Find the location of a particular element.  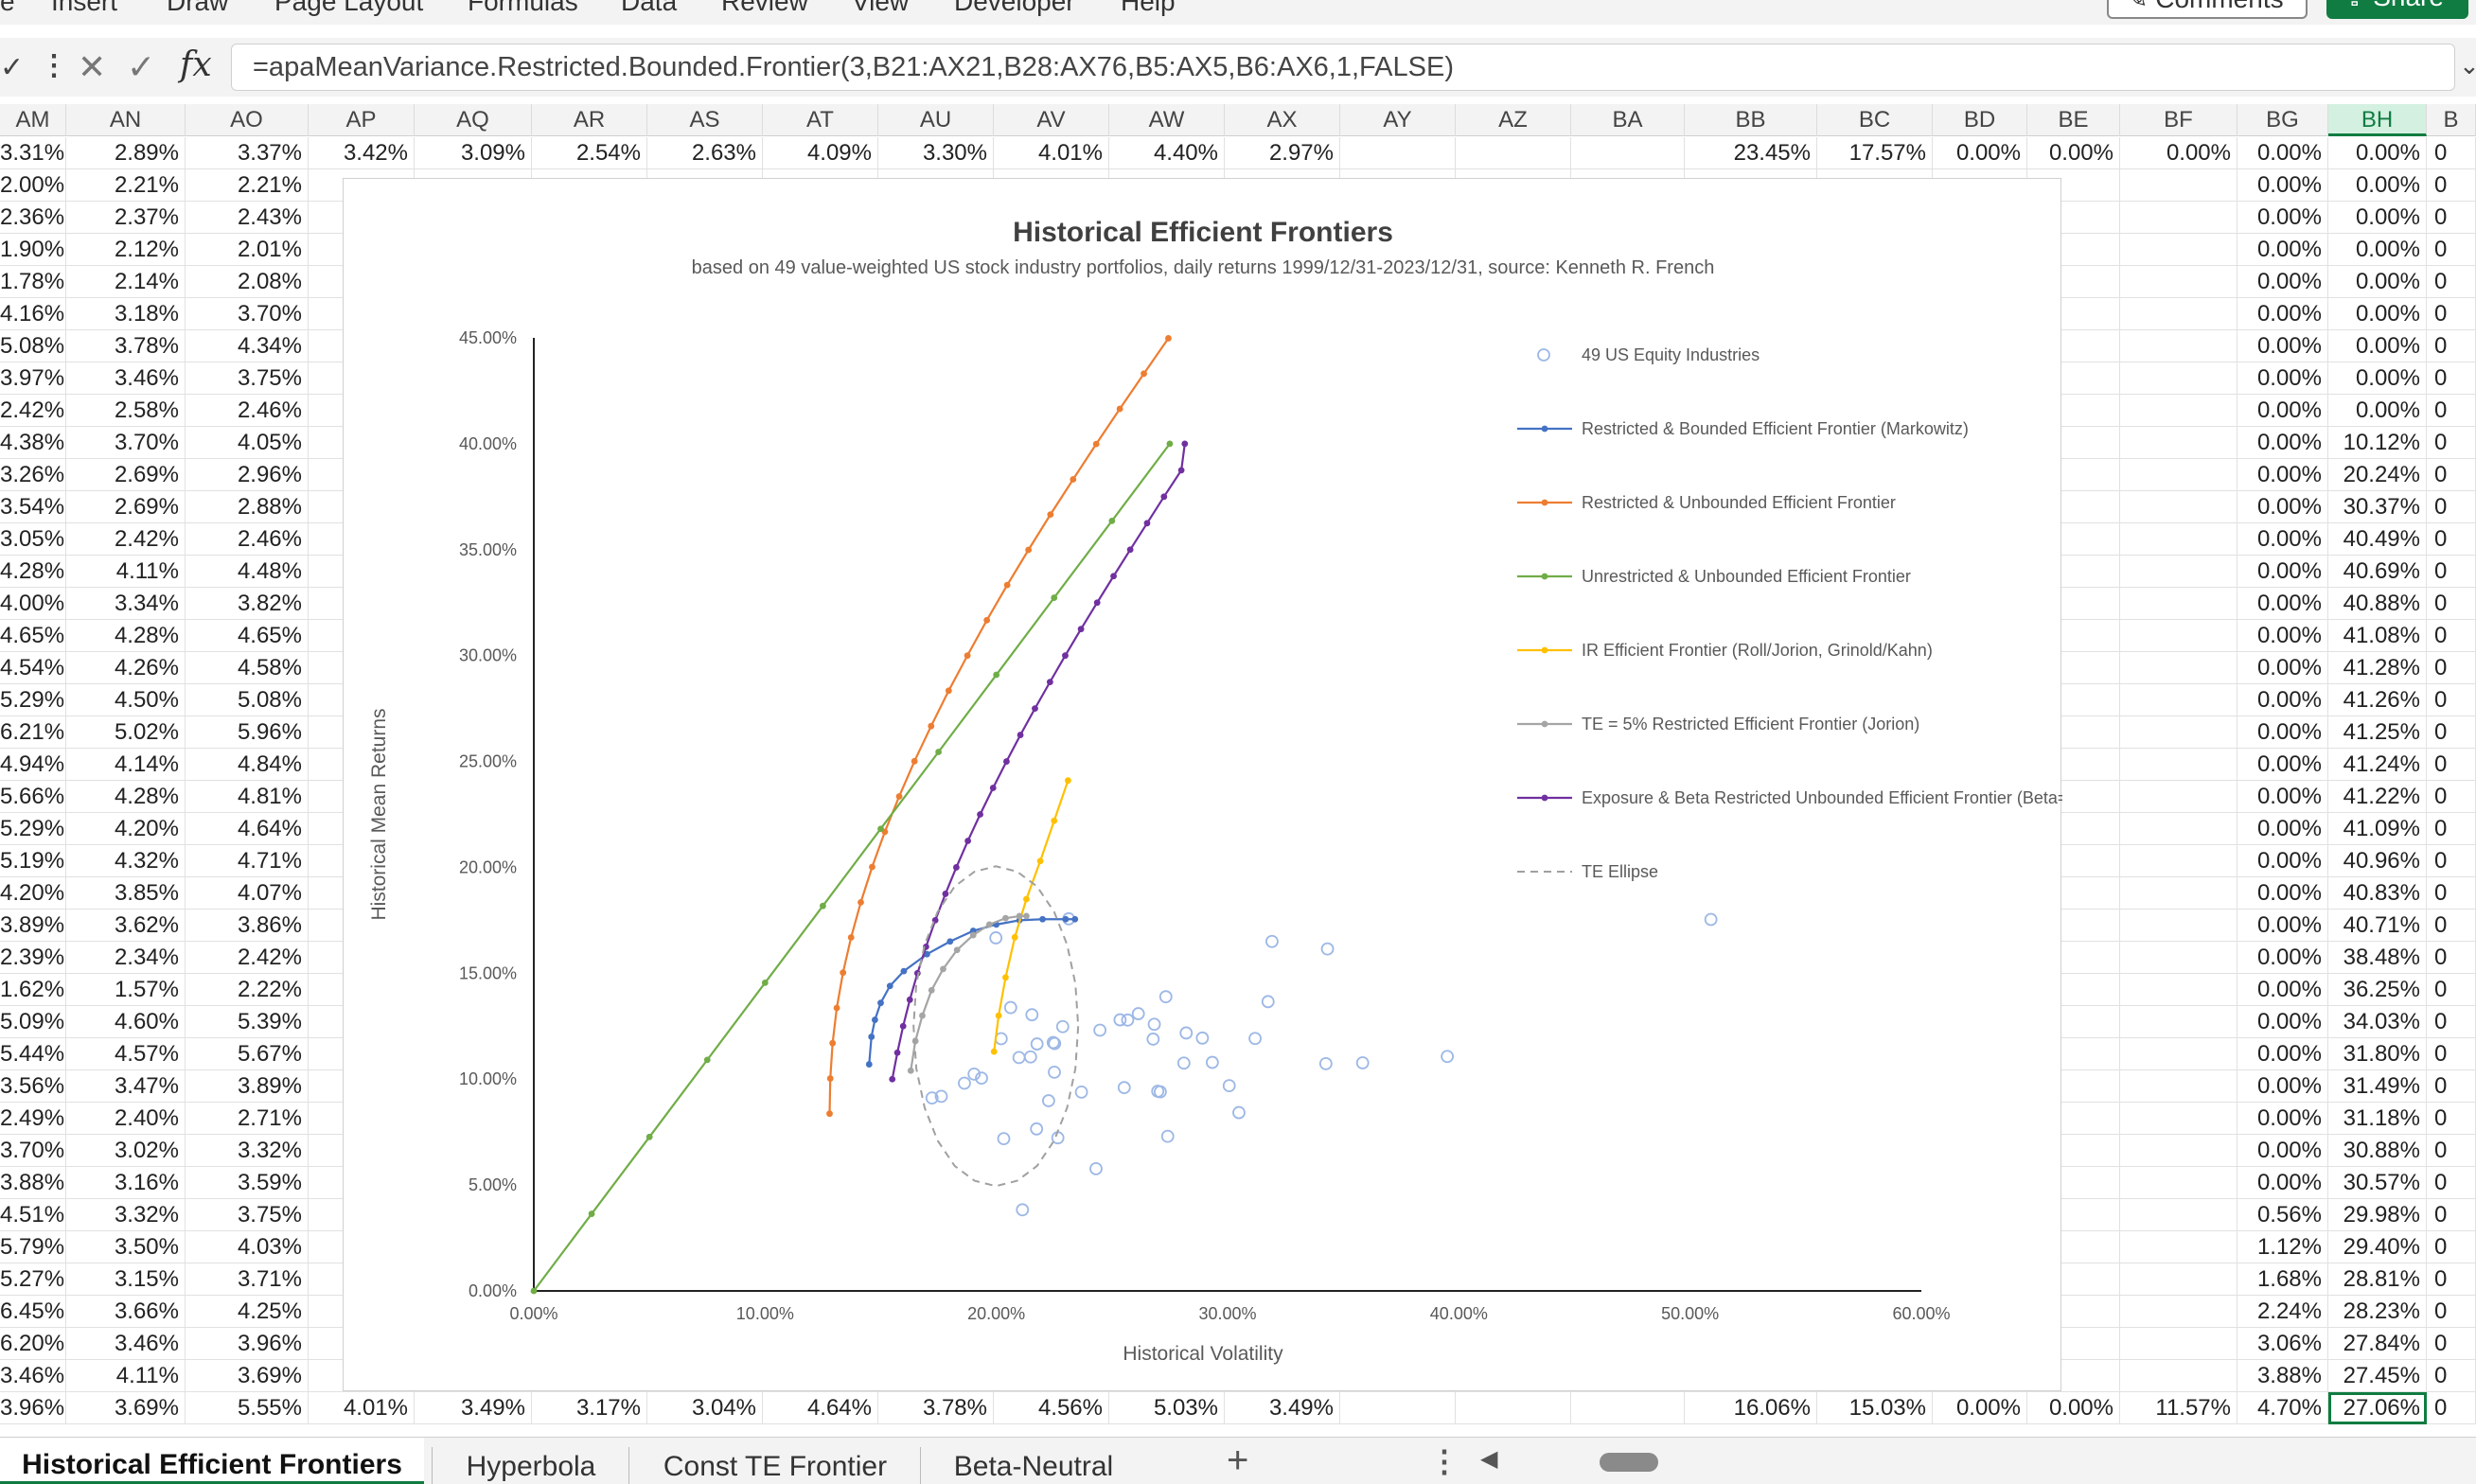

cell-bh: 31.49% is located at coordinates (2377, 1086).